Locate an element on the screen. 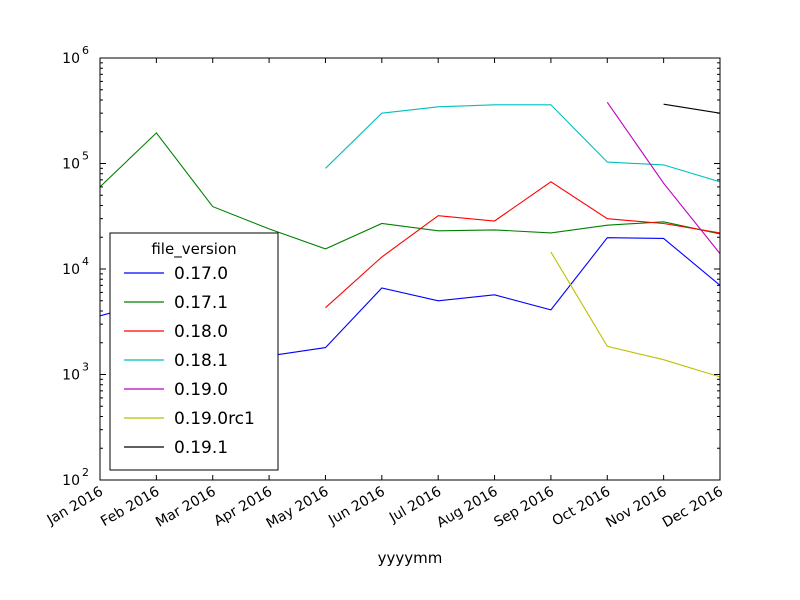 The image size is (800, 600). series-line-0.19.1 is located at coordinates (691, 108).